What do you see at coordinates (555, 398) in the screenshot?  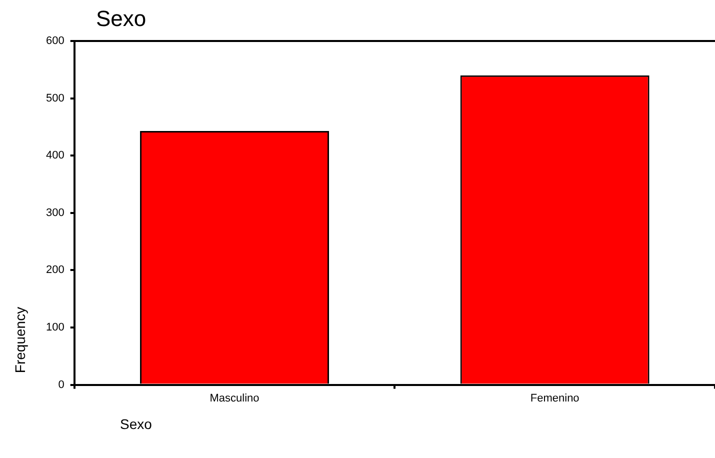 I see `x-tick-label: Femenino` at bounding box center [555, 398].